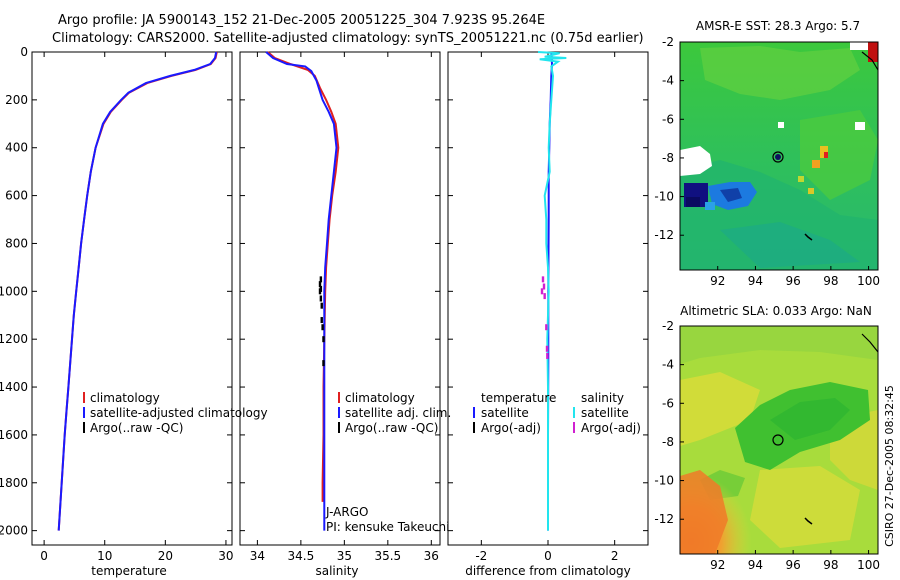 This screenshot has height=580, width=900. Describe the element at coordinates (511, 428) in the screenshot. I see `legend-label-temp-argo: Argo(-adj)` at that location.